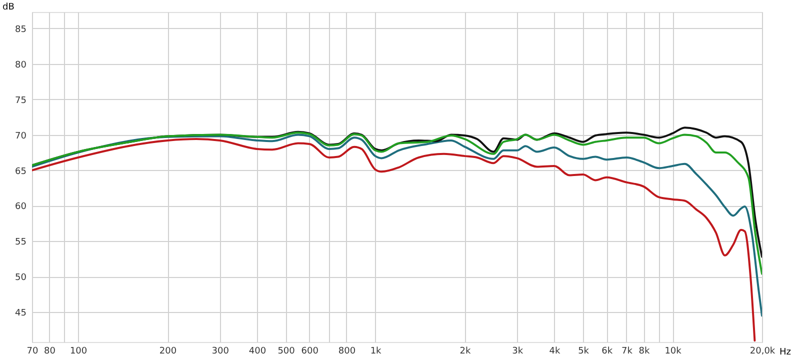  I want to click on x-tick-label: 10k, so click(673, 351).